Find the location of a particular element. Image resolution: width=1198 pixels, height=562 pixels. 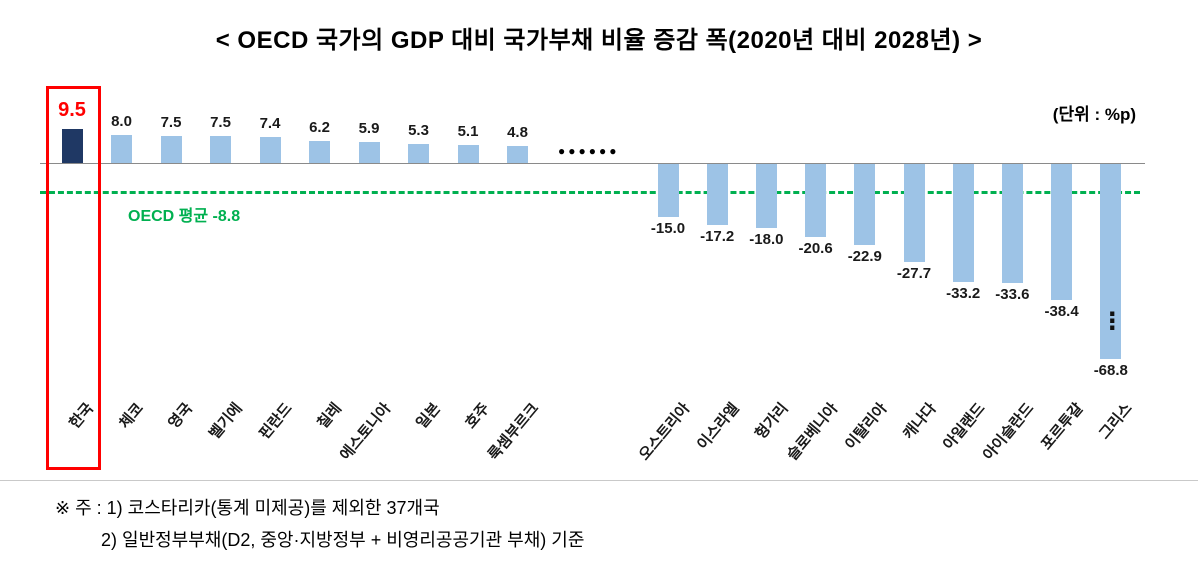

omitted-countries-ellipsis: ●●●●●● is located at coordinates (589, 151).